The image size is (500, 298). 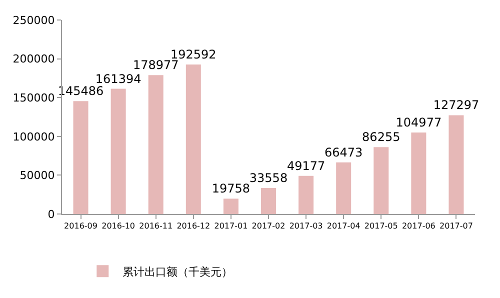 What do you see at coordinates (231, 189) in the screenshot?
I see `data-label: 19758` at bounding box center [231, 189].